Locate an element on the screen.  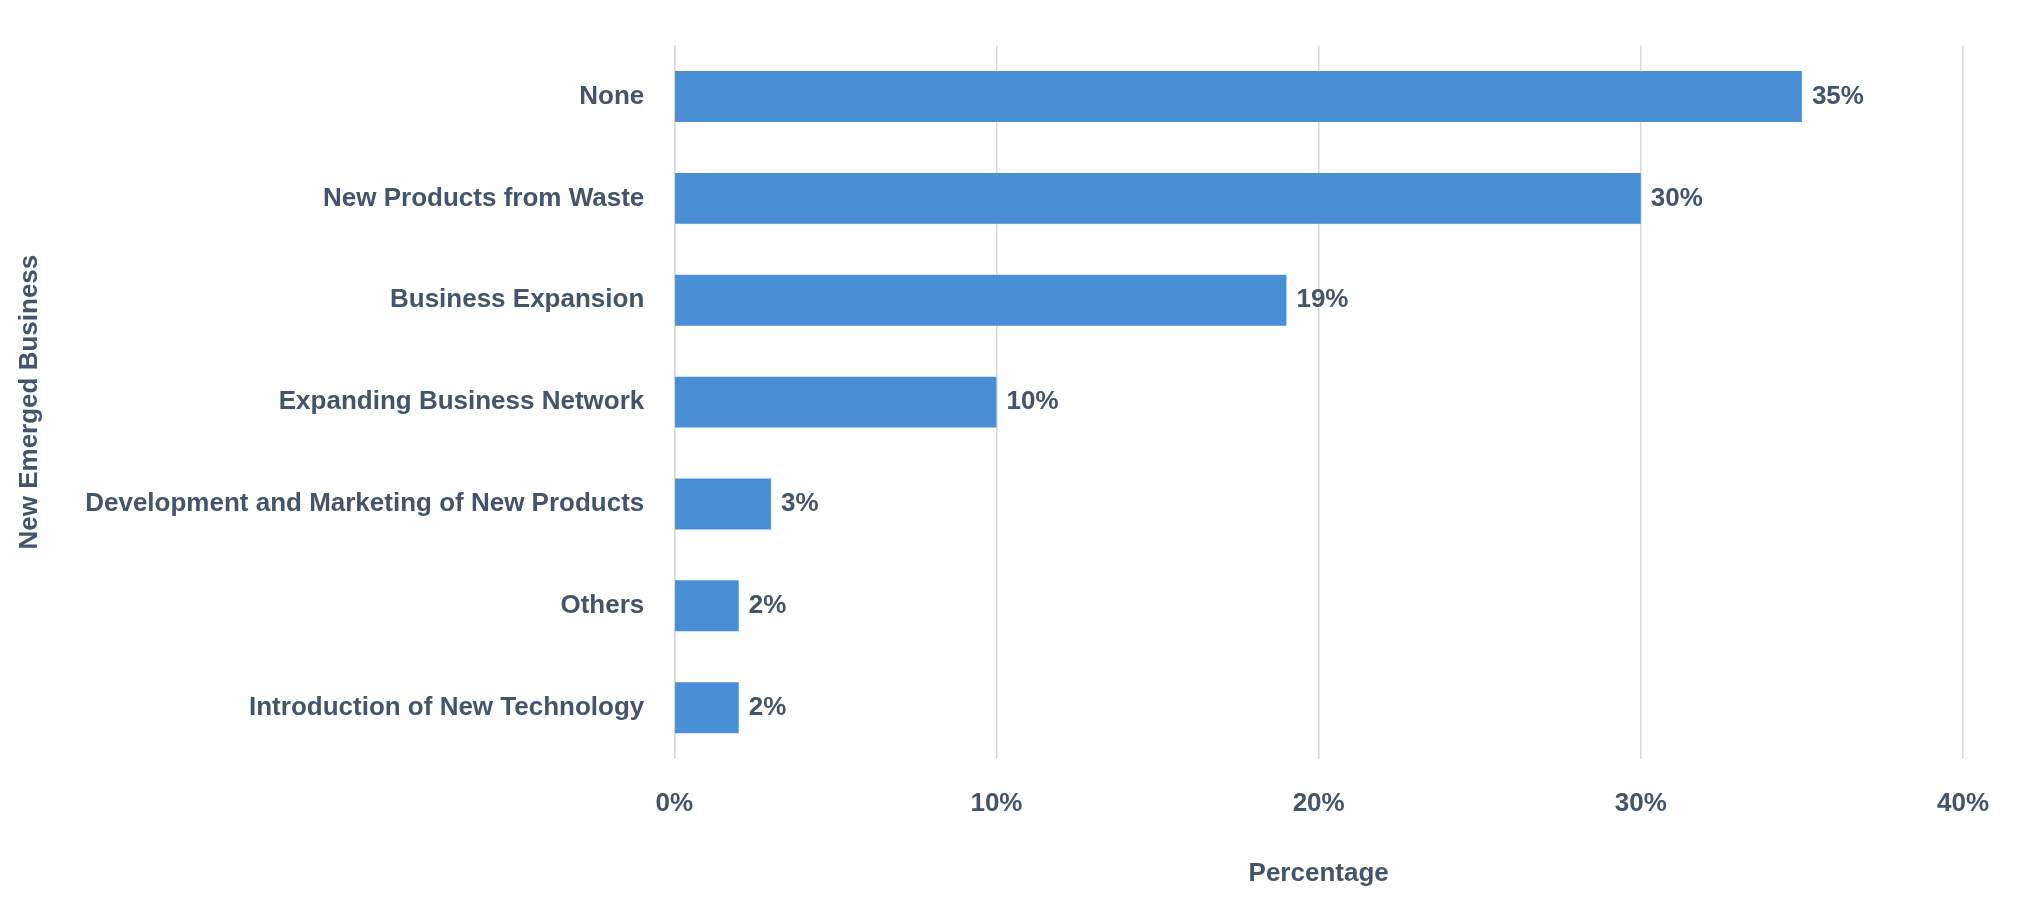
data-label: 10% is located at coordinates (1032, 400).